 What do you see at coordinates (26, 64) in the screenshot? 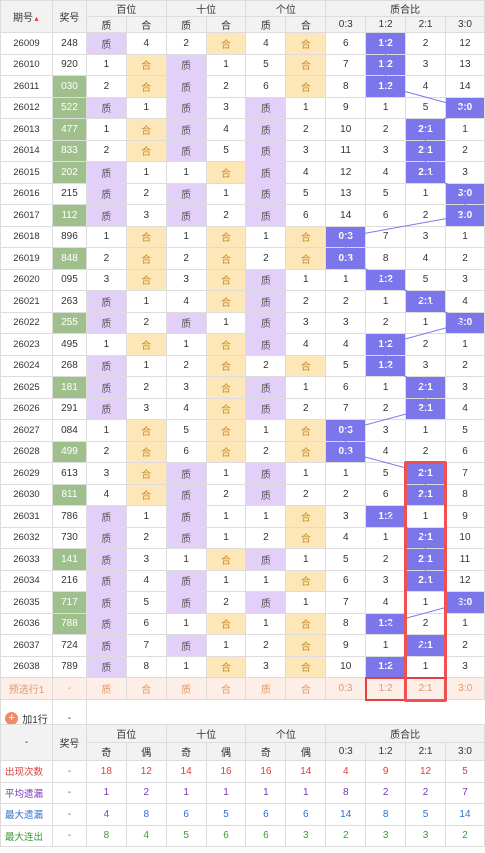
I see `period-cell: 26010` at bounding box center [26, 64].